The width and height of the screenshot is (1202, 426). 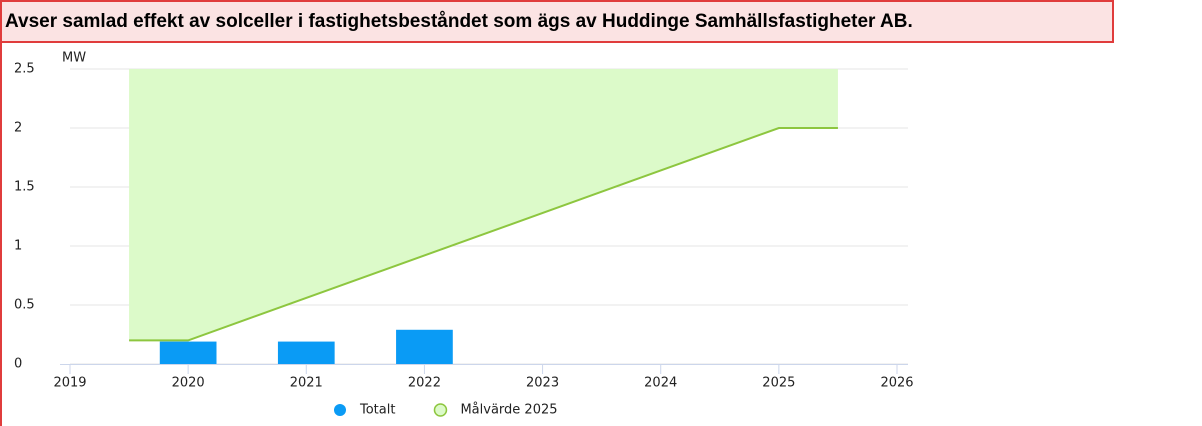 I want to click on y-tick-label: 2, so click(x=18, y=128).